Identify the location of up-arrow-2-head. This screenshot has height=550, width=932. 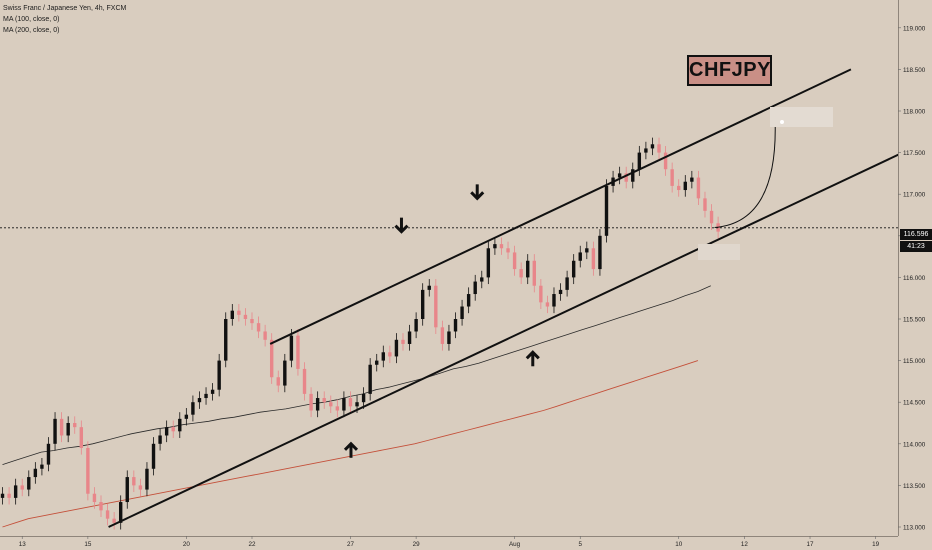
(532, 355).